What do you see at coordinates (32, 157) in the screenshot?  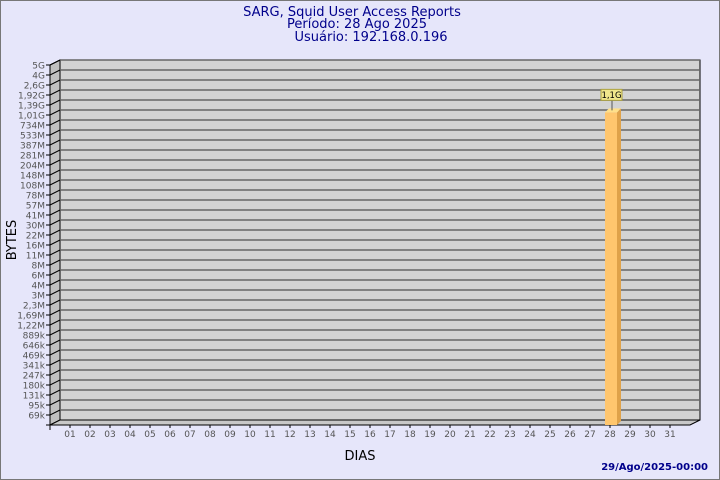 I see `y-tick-label: 281M` at bounding box center [32, 157].